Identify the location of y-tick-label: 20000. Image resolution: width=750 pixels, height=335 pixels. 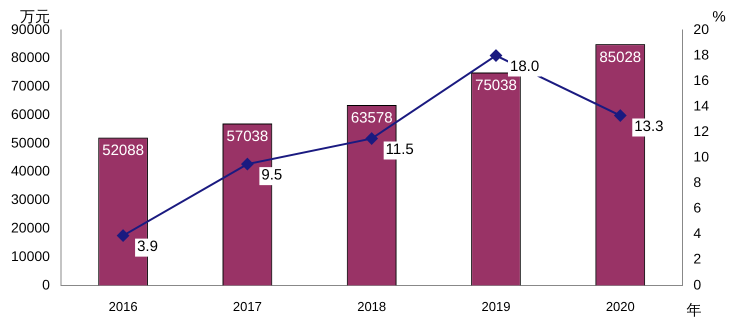
(30, 228).